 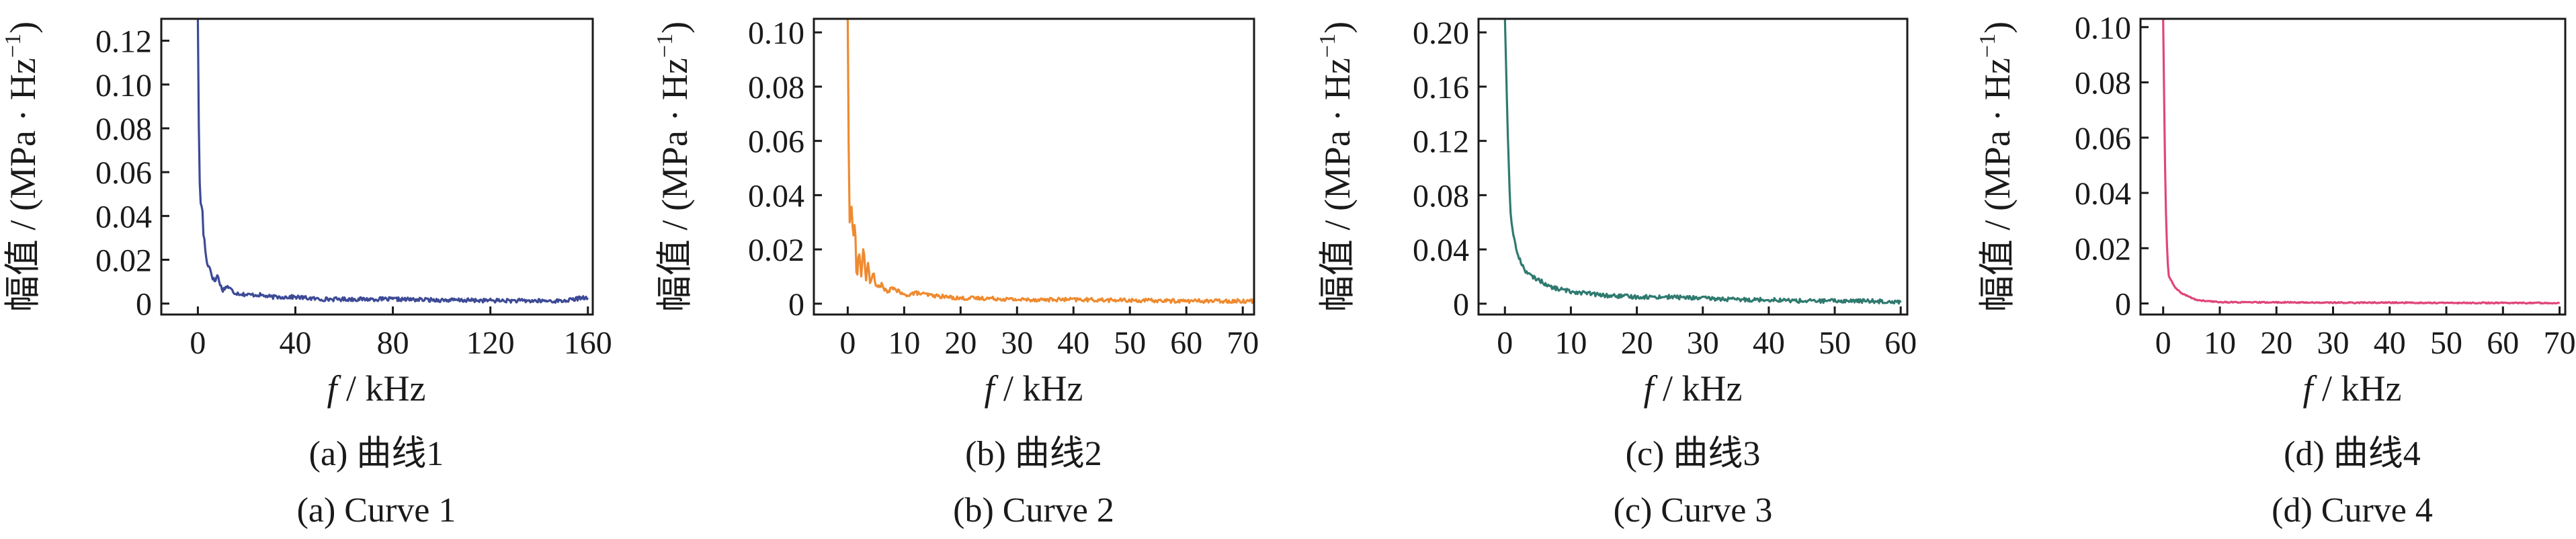 What do you see at coordinates (2352, 454) in the screenshot?
I see `caption-chinese: (d) 曲线4` at bounding box center [2352, 454].